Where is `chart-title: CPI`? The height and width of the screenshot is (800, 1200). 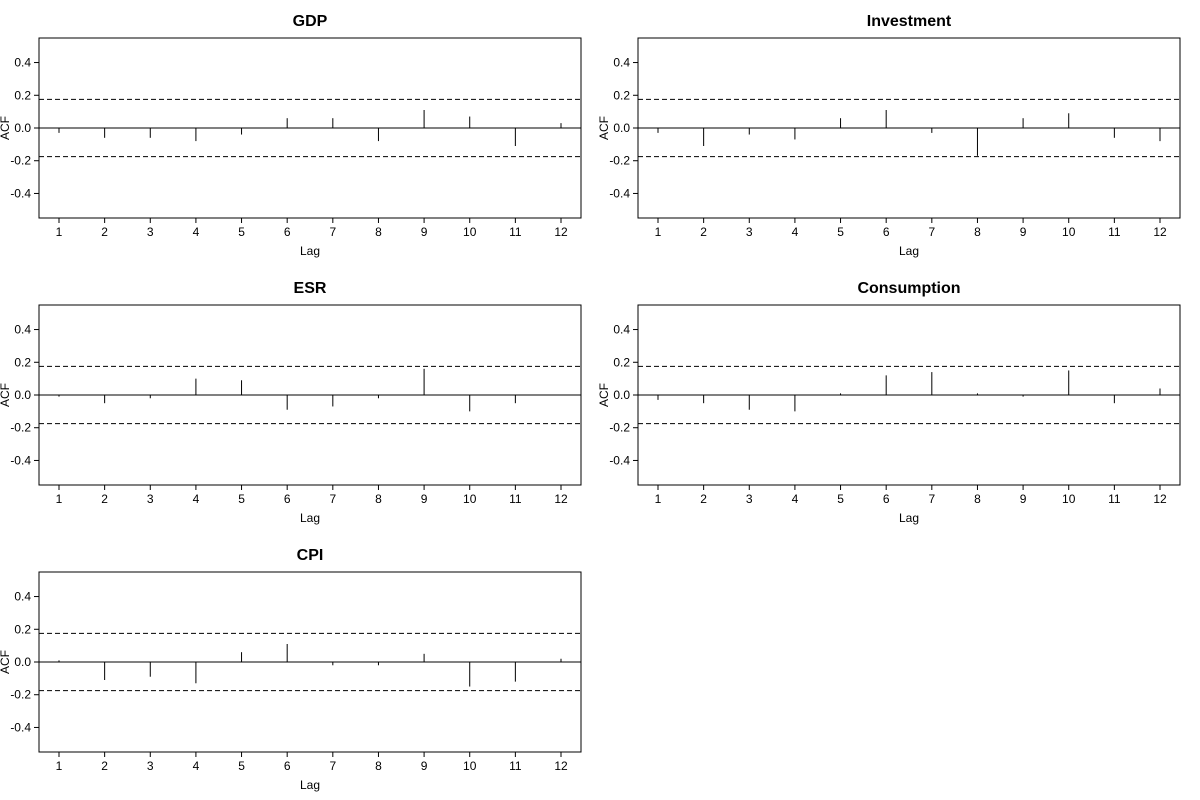 chart-title: CPI is located at coordinates (310, 555).